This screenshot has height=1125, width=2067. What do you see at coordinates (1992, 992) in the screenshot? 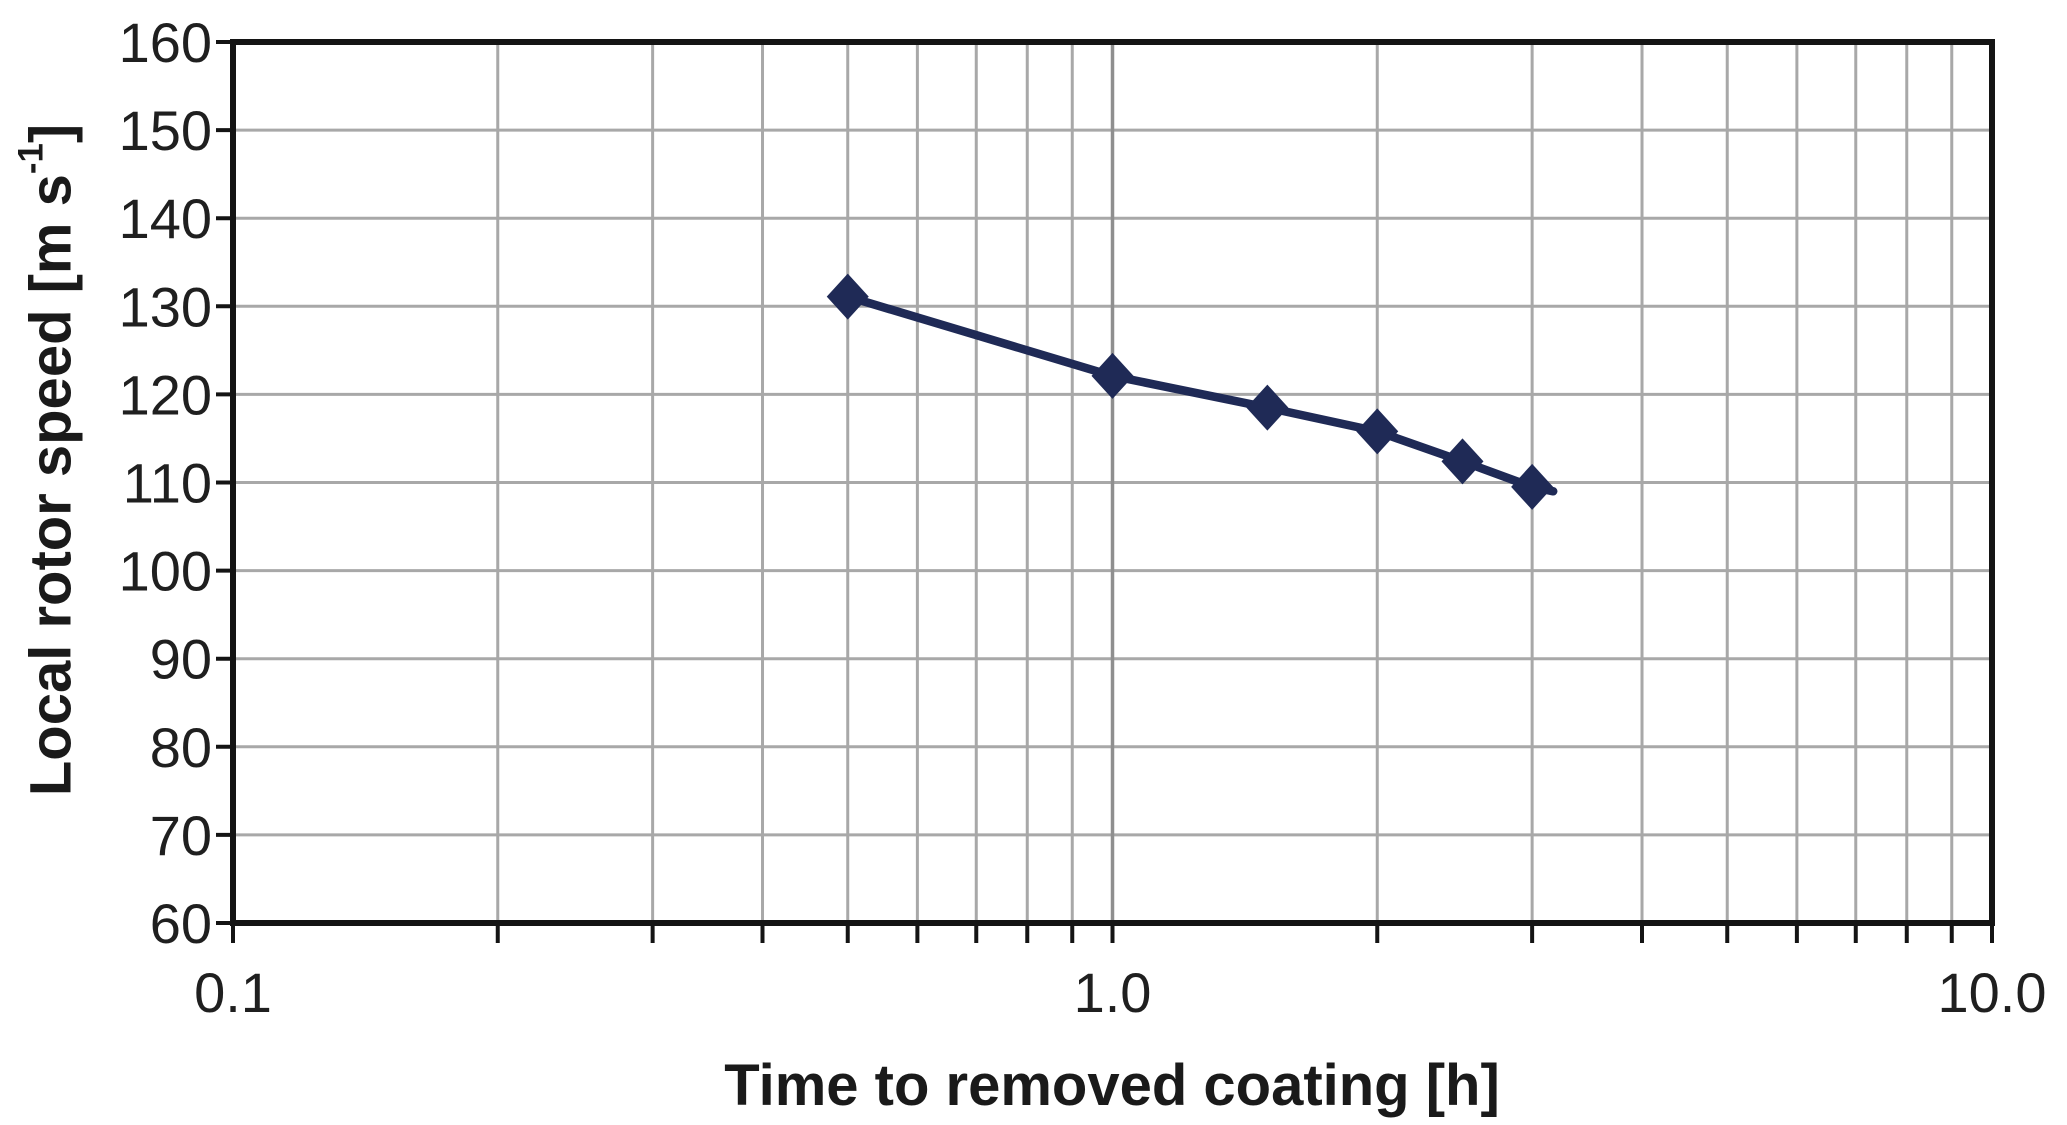
I see `x-axis-tick-label: 10.0` at bounding box center [1992, 992].